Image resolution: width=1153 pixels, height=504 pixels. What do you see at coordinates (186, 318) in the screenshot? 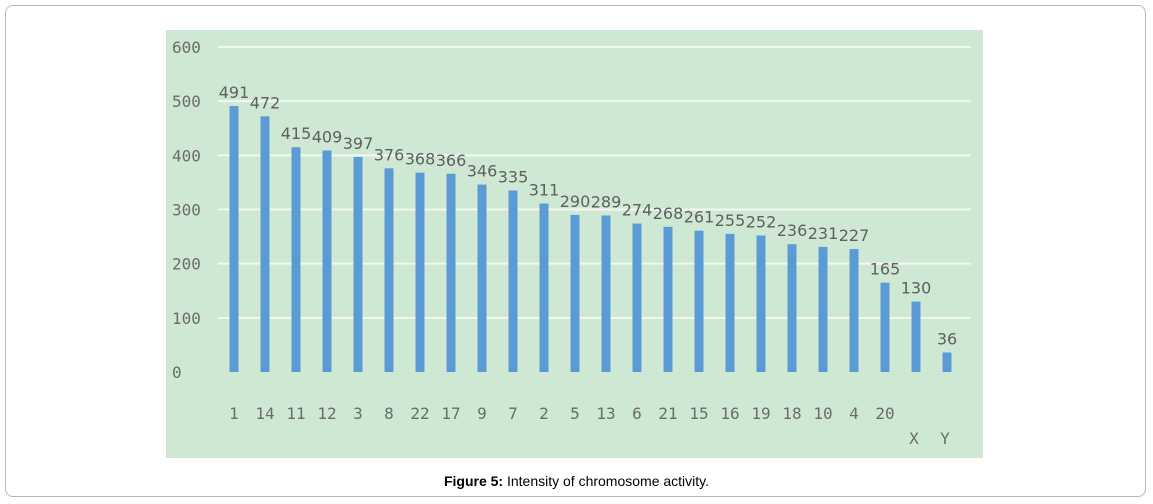
I see `y-tick-label: 100` at bounding box center [186, 318].